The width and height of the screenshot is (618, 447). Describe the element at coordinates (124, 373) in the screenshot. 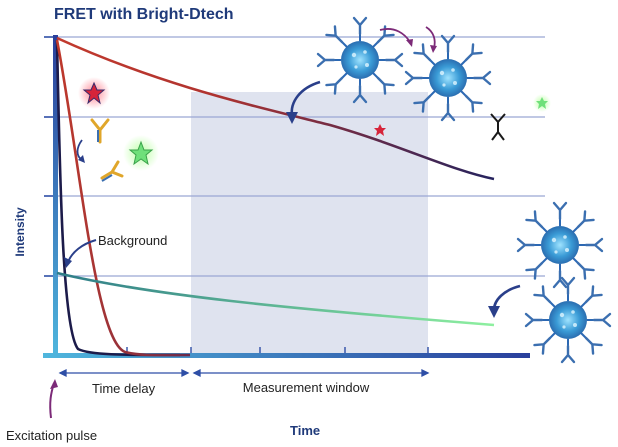

I see `time-delay-arrow` at that location.